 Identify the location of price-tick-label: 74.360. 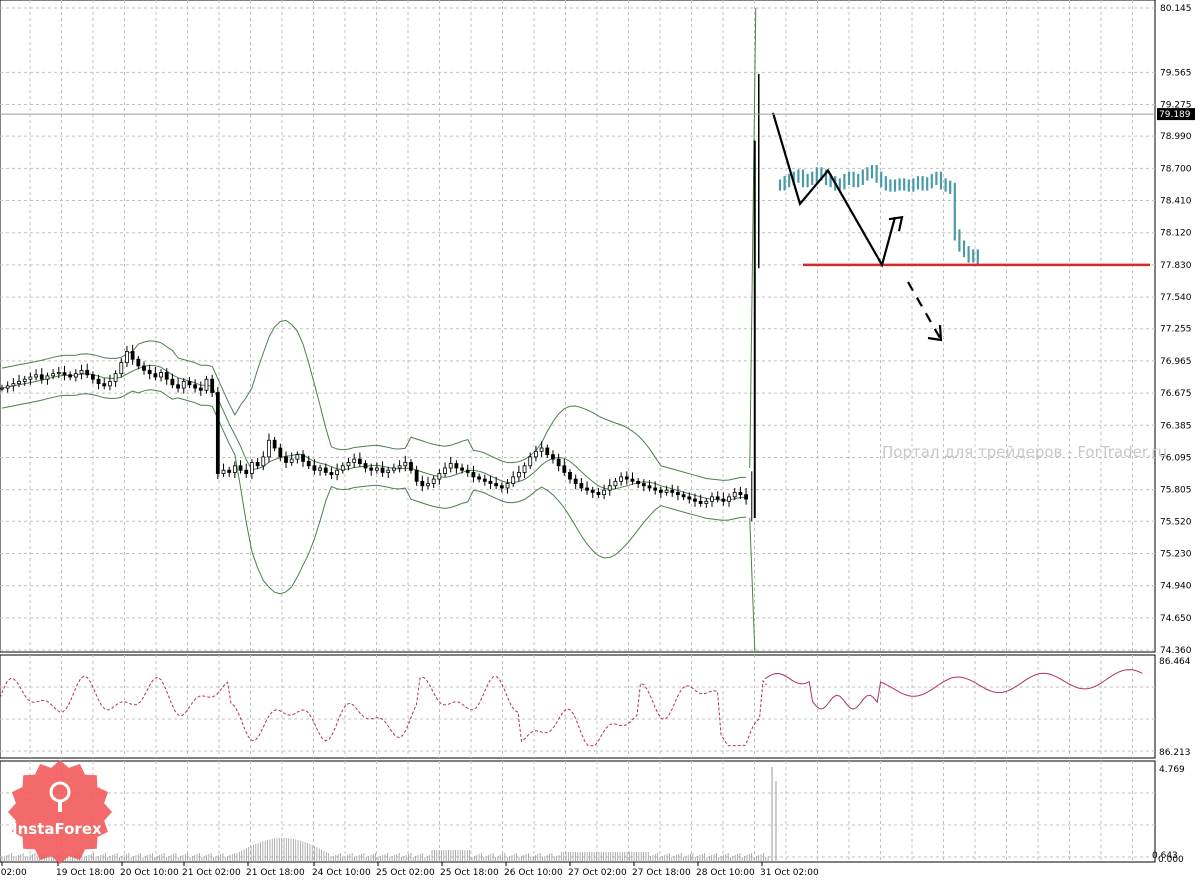
(1176, 651).